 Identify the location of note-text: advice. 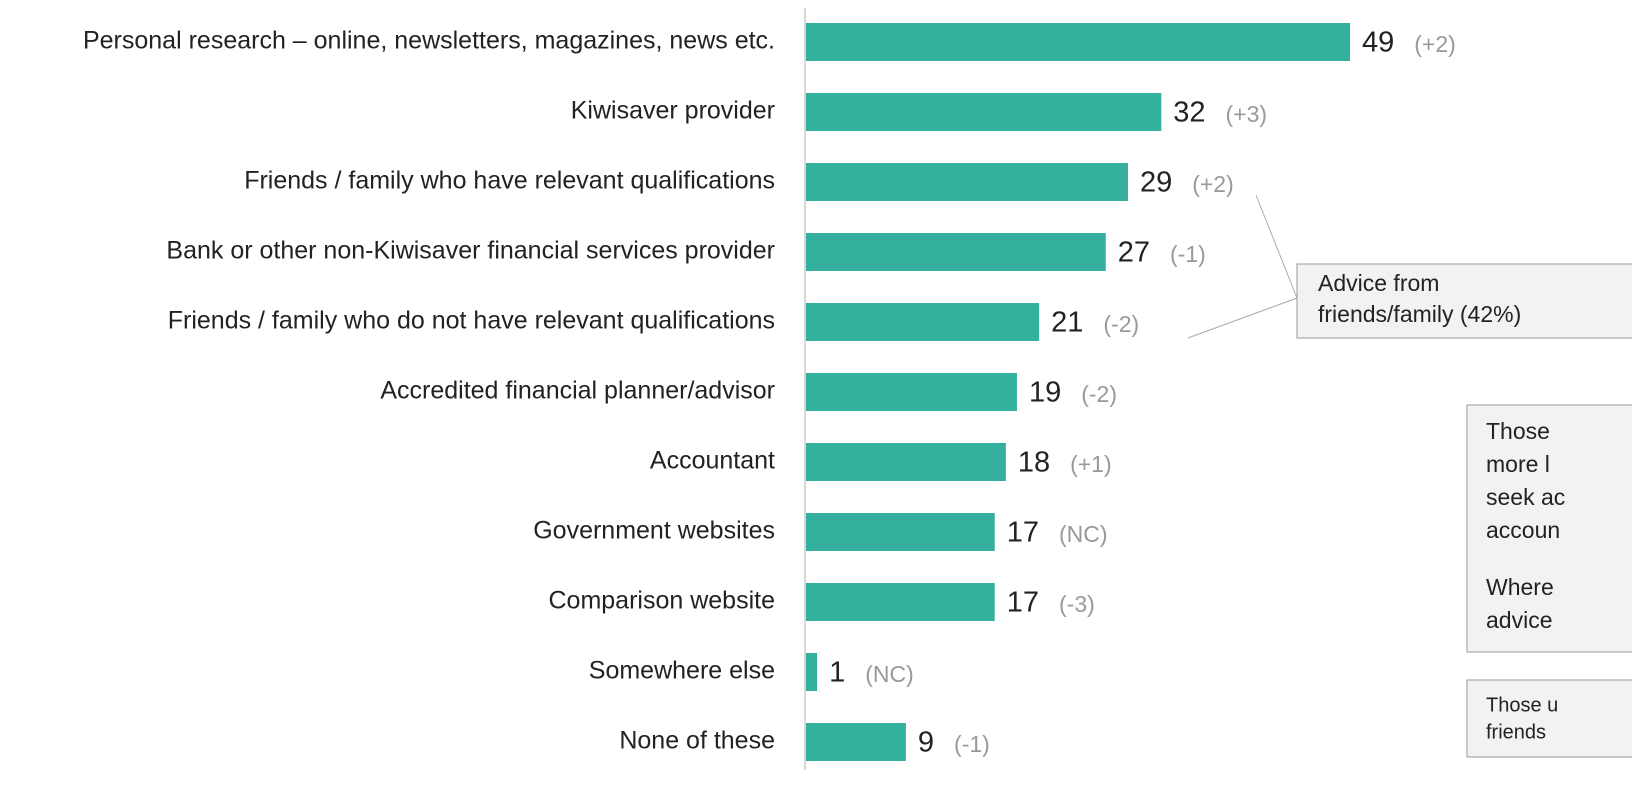
(1519, 620).